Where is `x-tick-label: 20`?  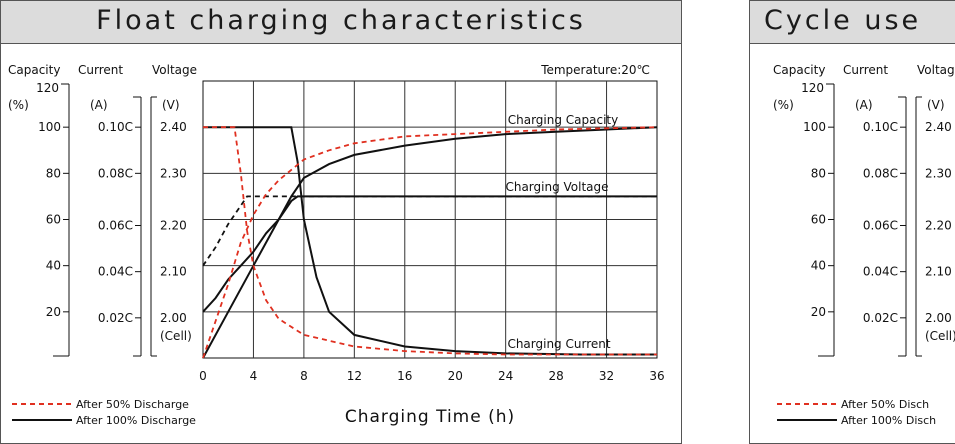 x-tick-label: 20 is located at coordinates (455, 376).